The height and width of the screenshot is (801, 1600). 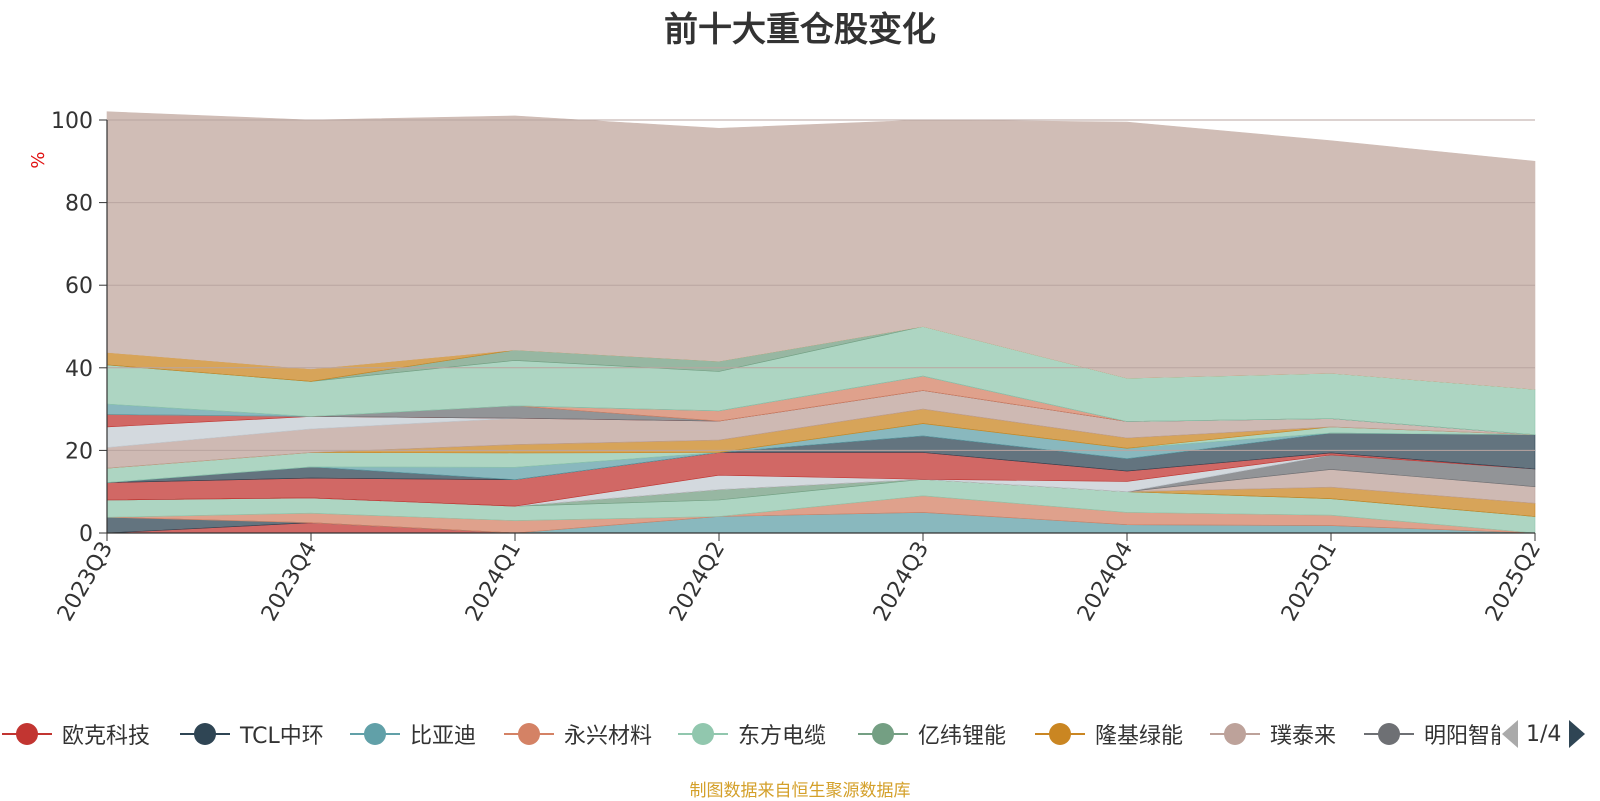 I want to click on y-tick-label-1: 20, so click(x=79, y=451).